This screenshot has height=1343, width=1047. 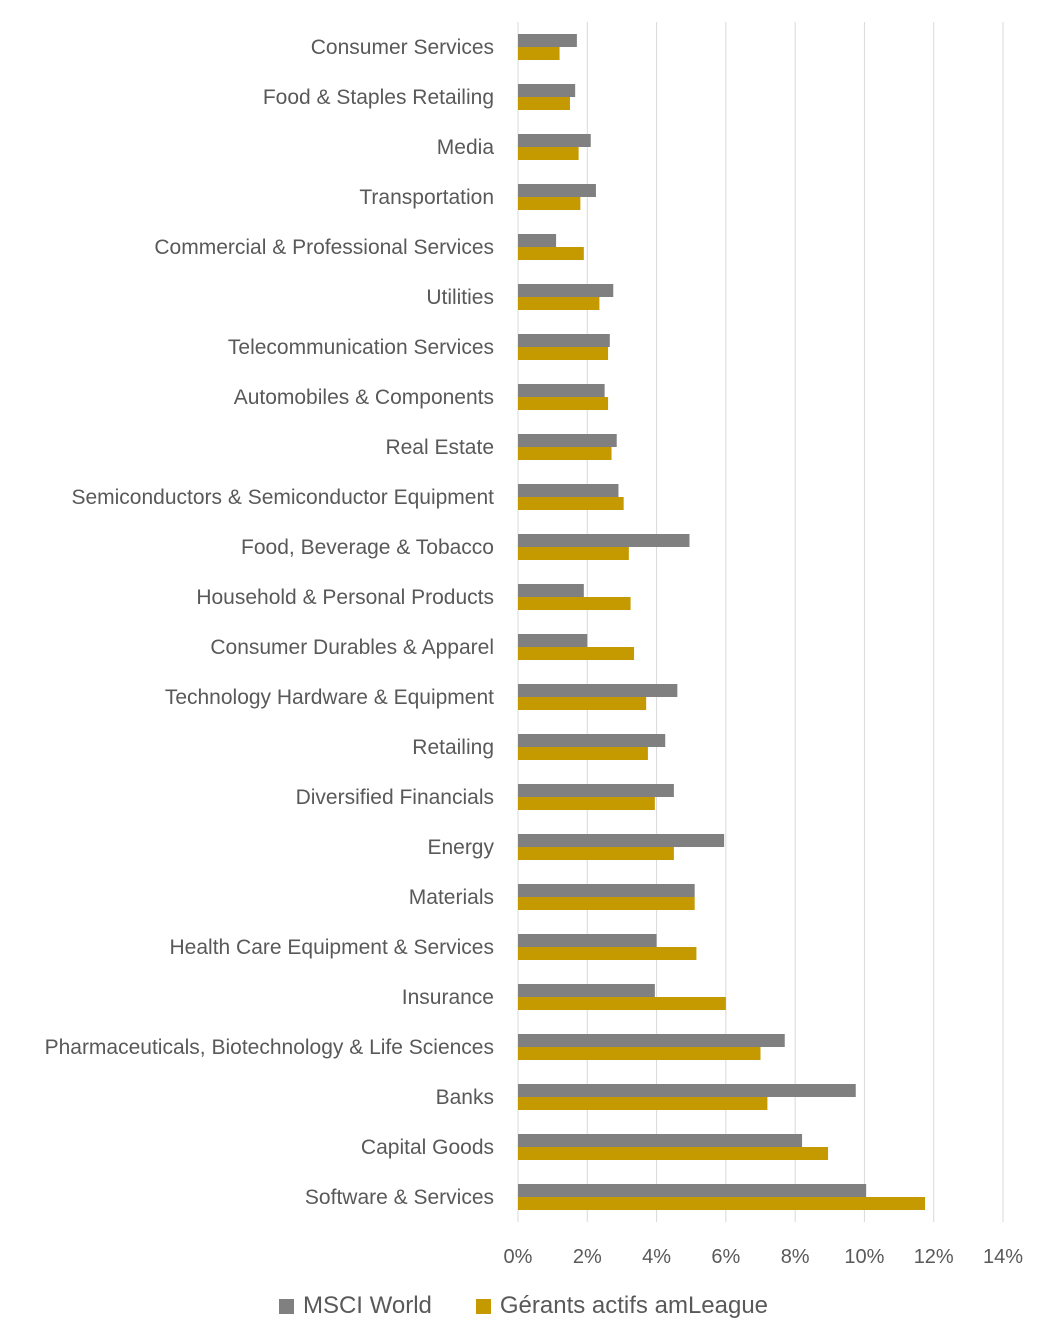 I want to click on x-tick-label: 8%, so click(x=795, y=1257).